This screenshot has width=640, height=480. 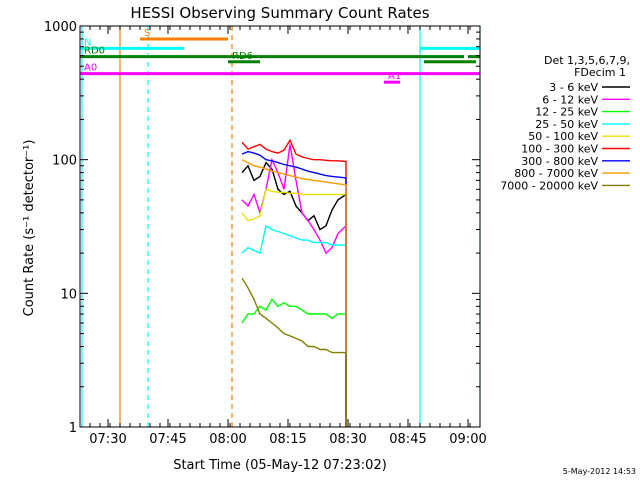 What do you see at coordinates (559, 161) in the screenshot?
I see `legend-entry-6: 300 - 800 keV` at bounding box center [559, 161].